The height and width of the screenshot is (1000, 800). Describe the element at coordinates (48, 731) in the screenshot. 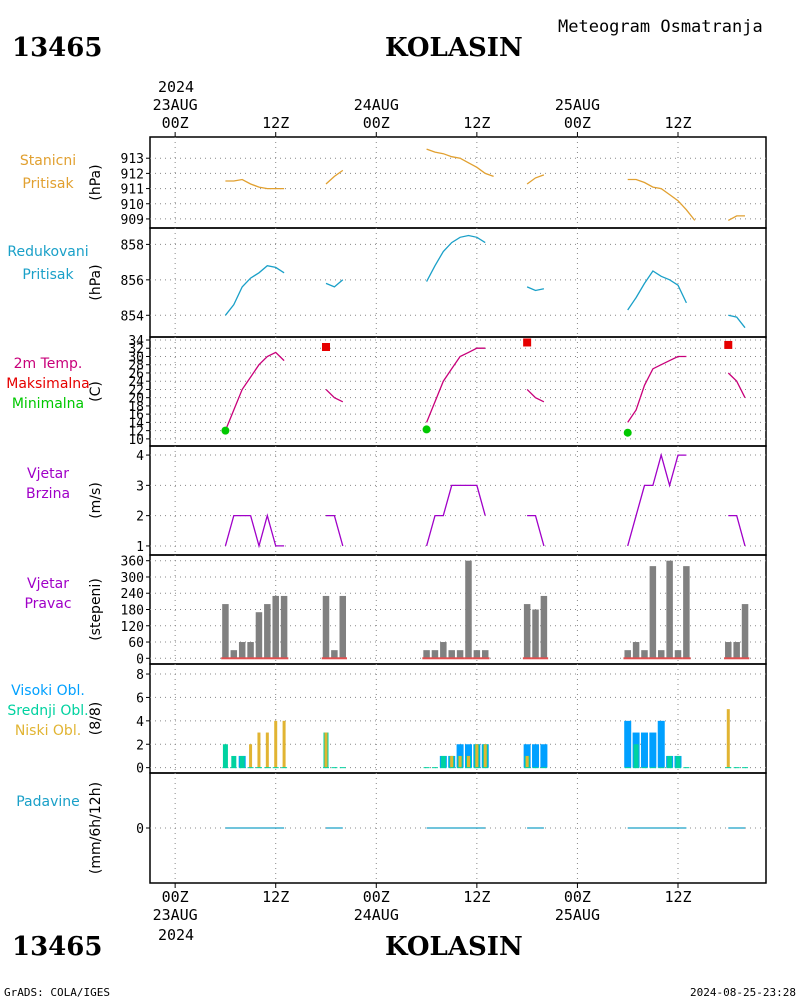

I see `panel-label: Niski Obl.` at that location.